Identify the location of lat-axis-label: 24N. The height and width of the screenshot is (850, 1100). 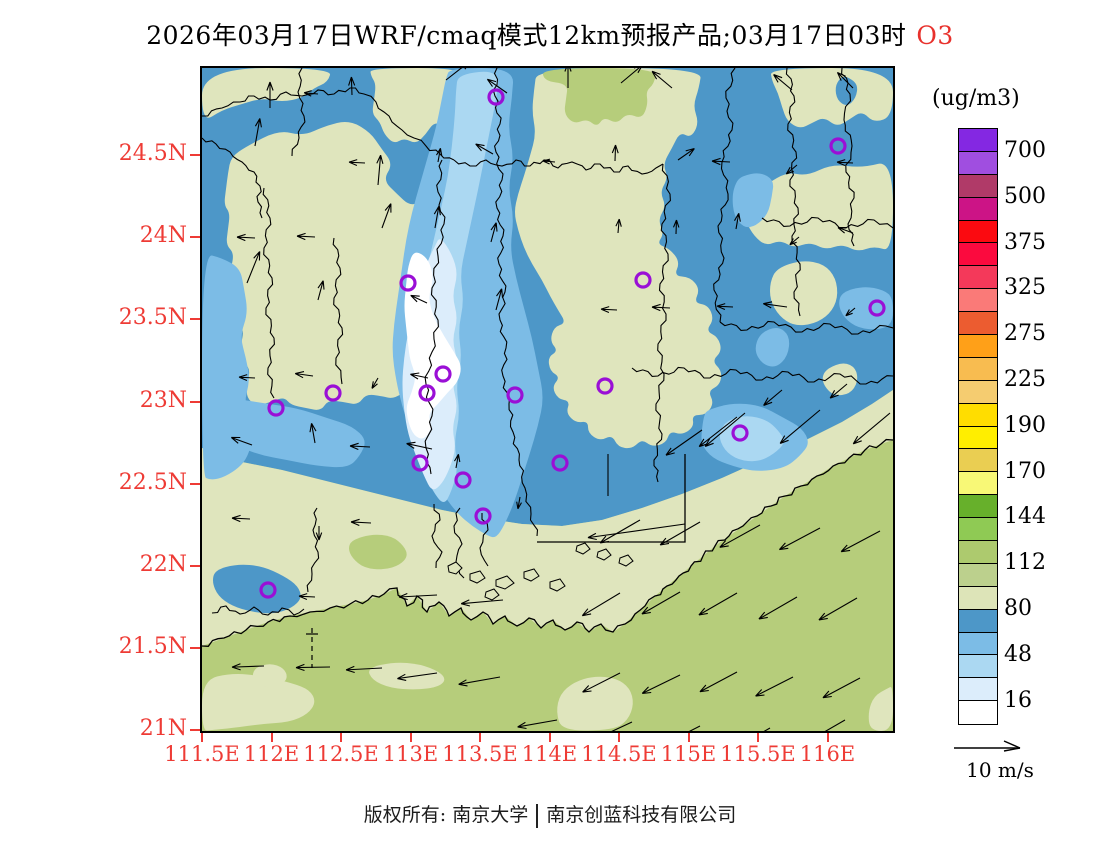
(163, 236).